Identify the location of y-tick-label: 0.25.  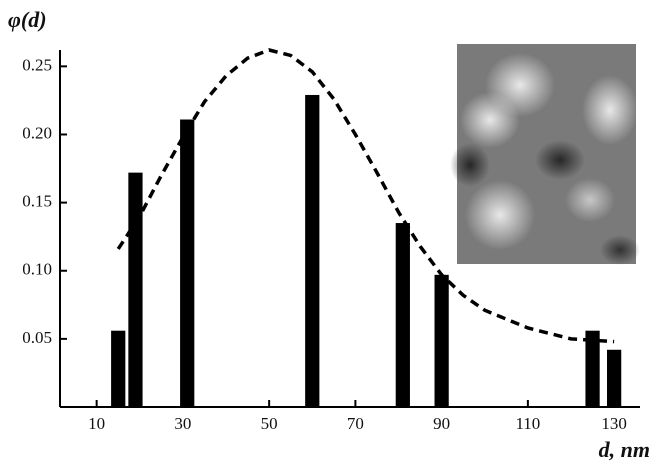
(37, 64).